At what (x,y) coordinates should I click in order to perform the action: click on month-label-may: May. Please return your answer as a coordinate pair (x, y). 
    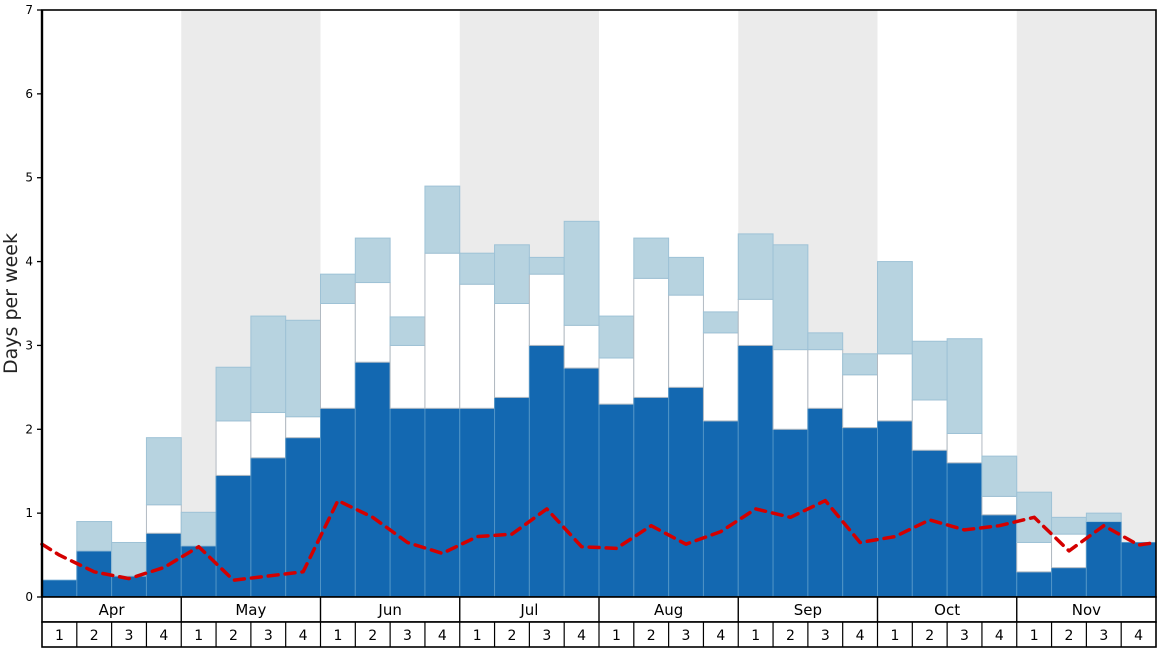
    Looking at the image, I should click on (250, 610).